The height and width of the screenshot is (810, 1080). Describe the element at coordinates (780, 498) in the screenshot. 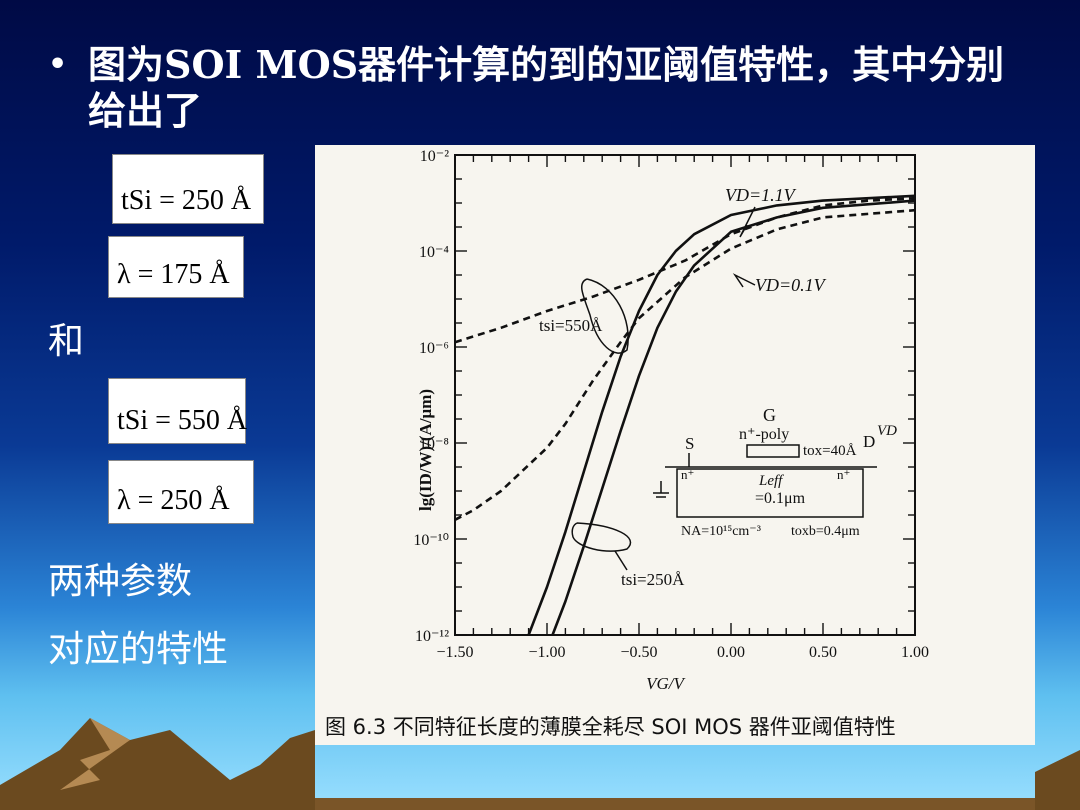

I see `inset-leff-value: =0.1μm` at that location.